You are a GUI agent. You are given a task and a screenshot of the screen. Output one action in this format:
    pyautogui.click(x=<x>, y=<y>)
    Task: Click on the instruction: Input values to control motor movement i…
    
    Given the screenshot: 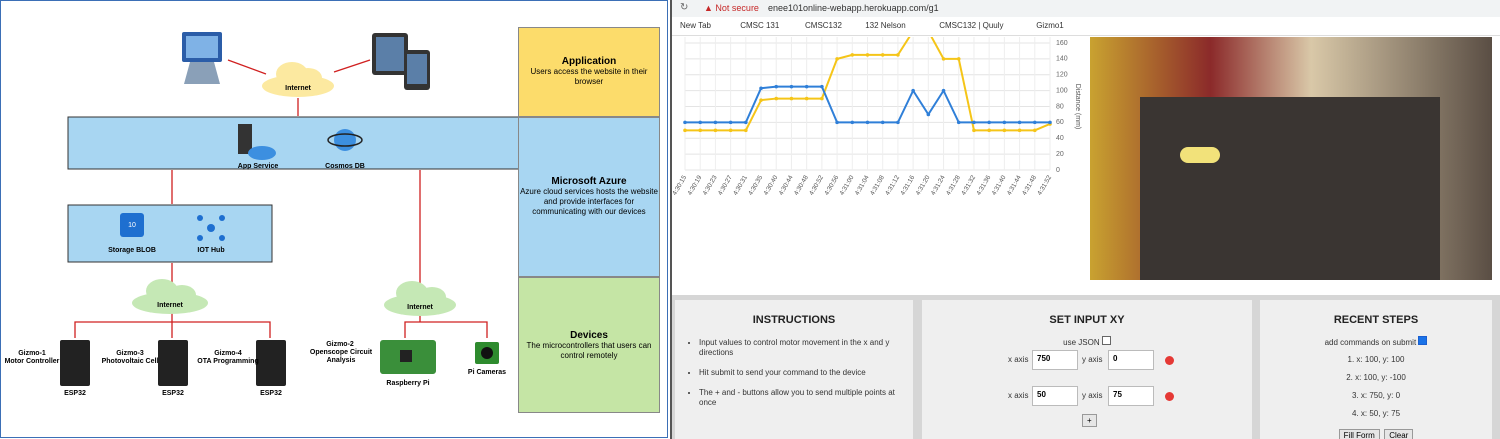 What is the action you would take?
    pyautogui.click(x=801, y=348)
    